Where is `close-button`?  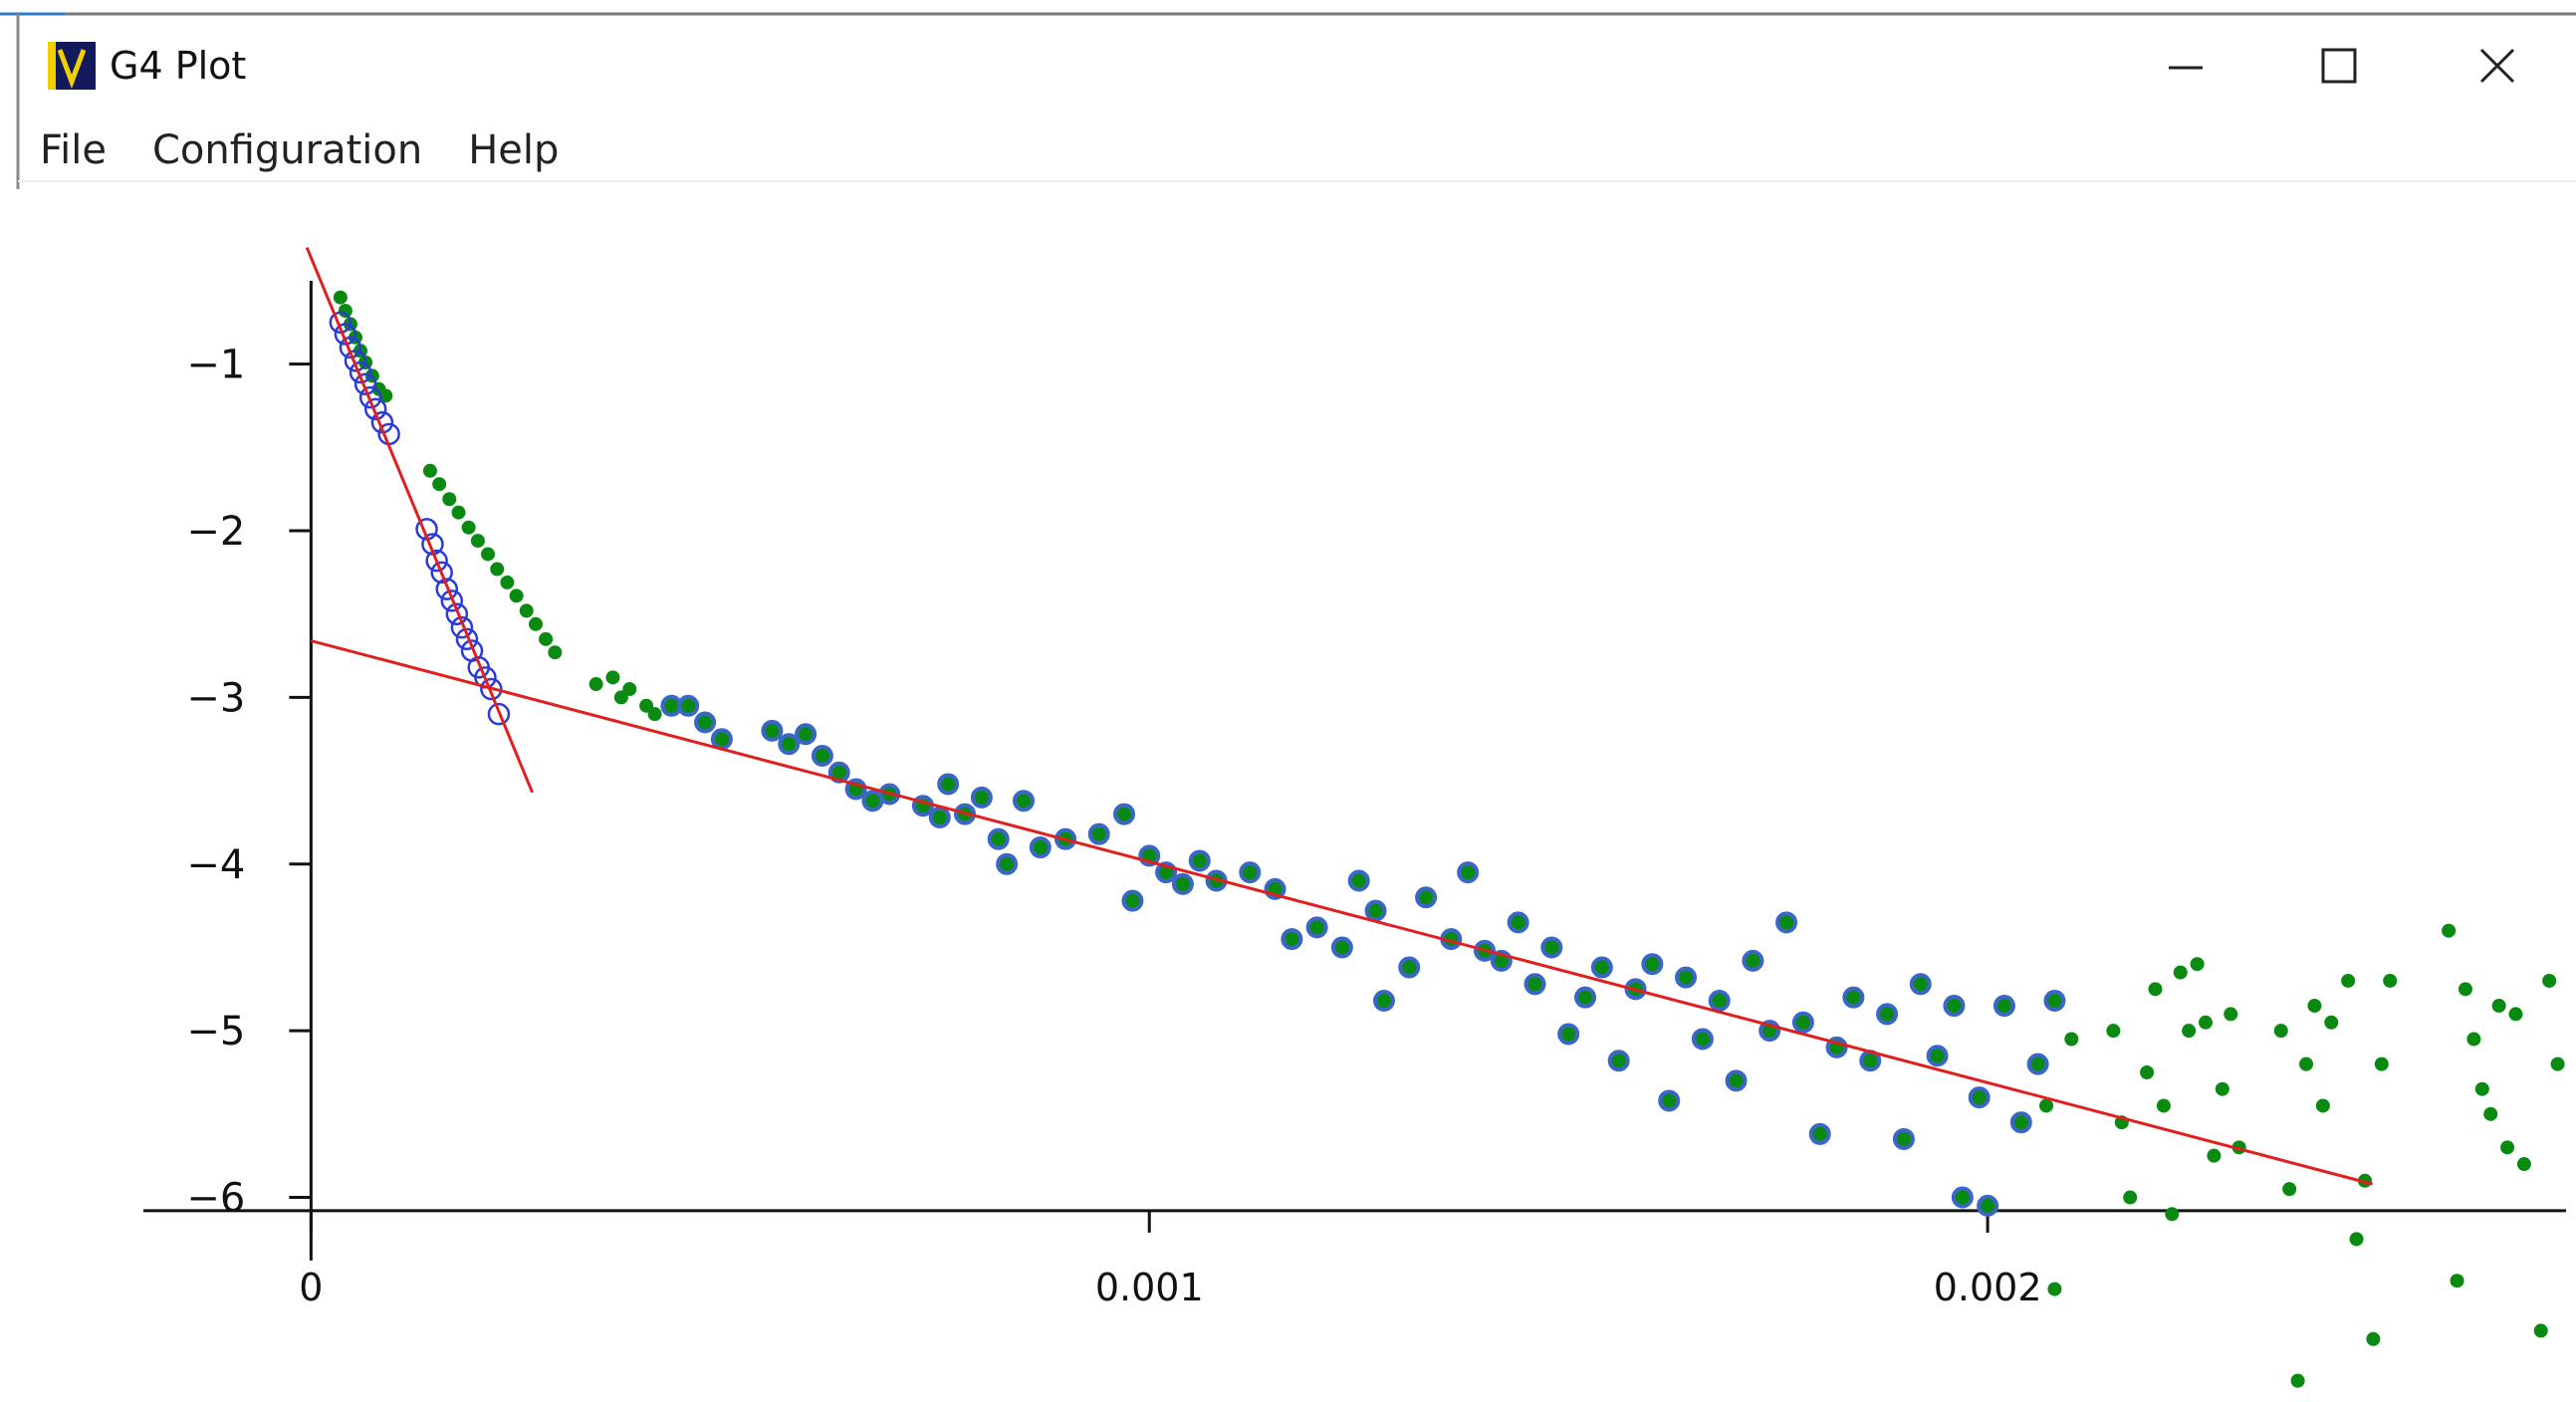 close-button is located at coordinates (2497, 66).